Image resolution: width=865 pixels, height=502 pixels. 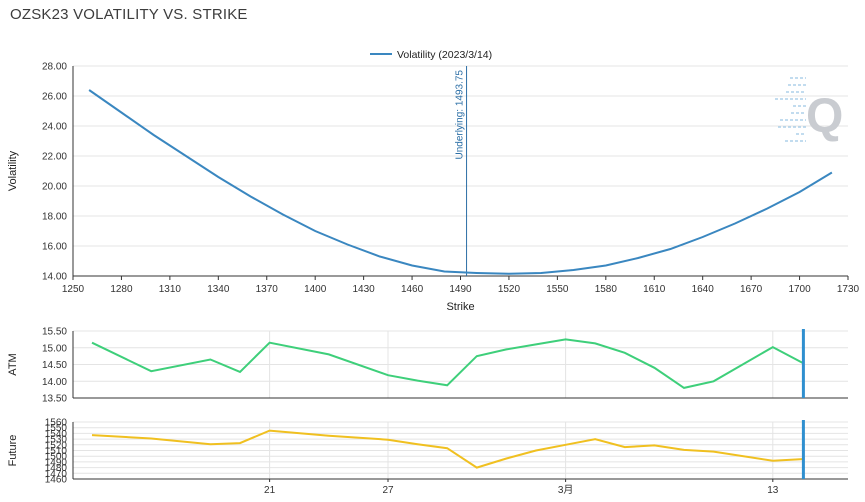 I want to click on y-tick-label: 1500, so click(x=56, y=457).